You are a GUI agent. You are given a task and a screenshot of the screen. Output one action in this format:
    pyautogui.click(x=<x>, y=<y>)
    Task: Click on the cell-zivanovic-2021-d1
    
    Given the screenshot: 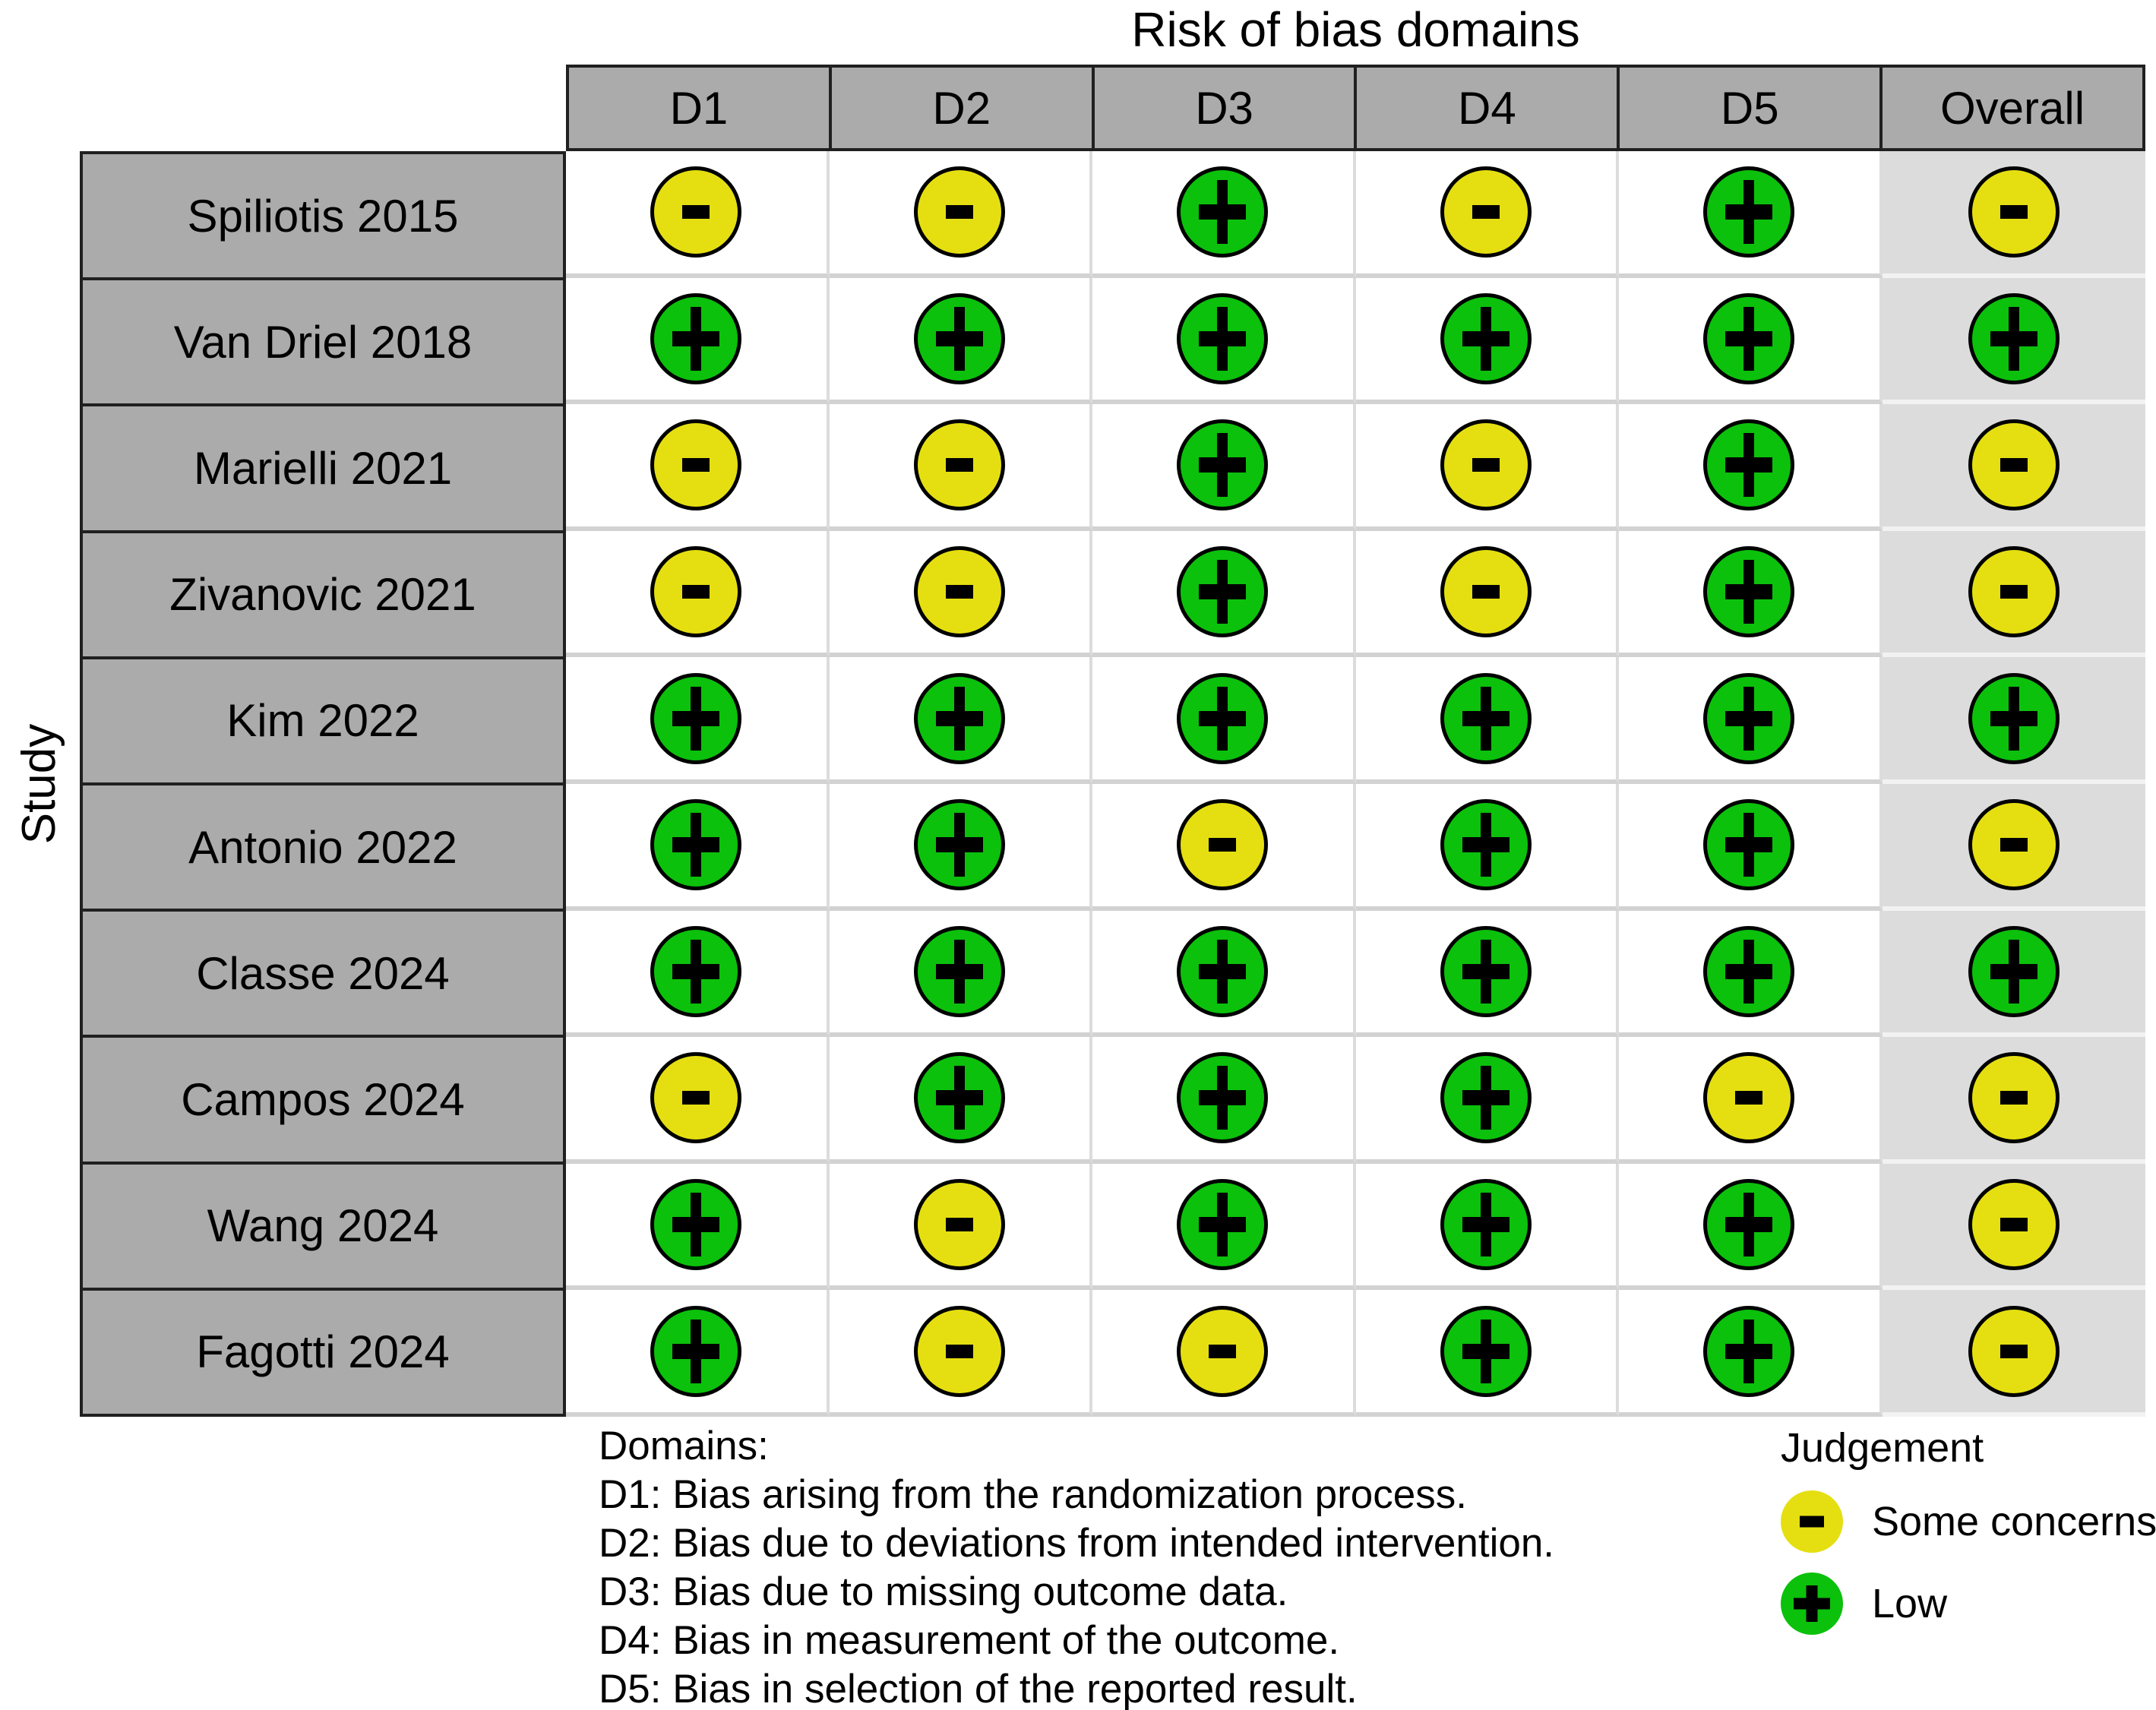 What is the action you would take?
    pyautogui.click(x=698, y=594)
    